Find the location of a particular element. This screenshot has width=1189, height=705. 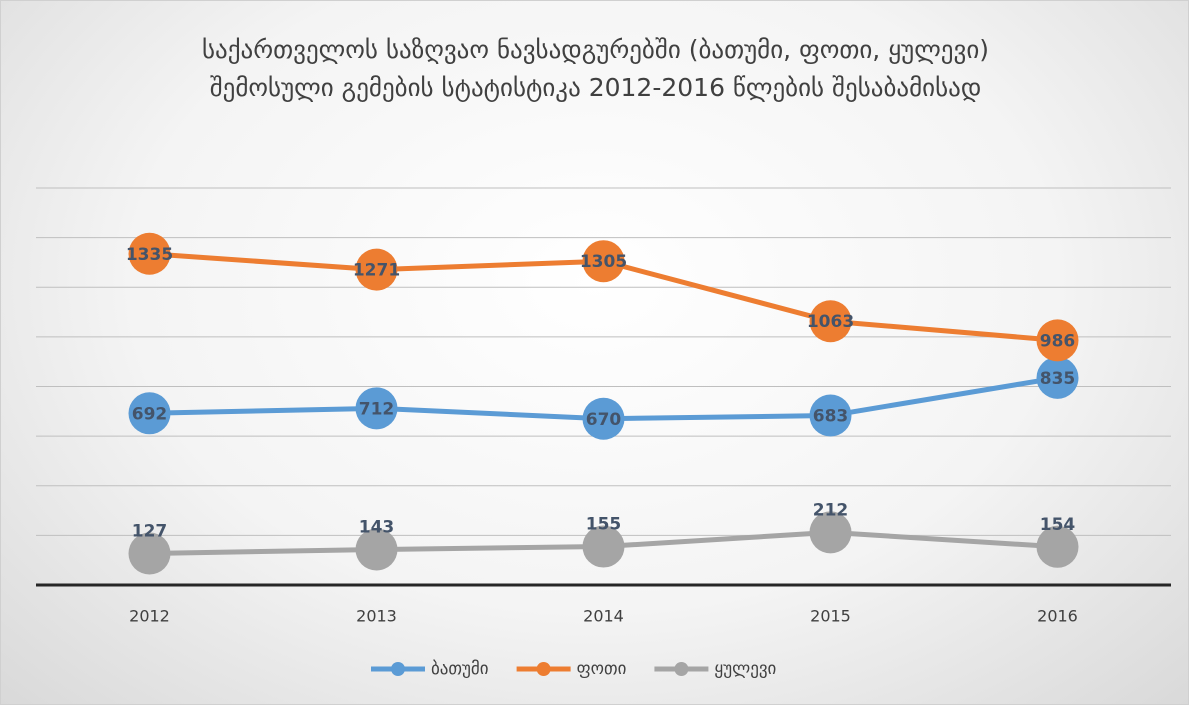

data-label: 1063 is located at coordinates (830, 322).